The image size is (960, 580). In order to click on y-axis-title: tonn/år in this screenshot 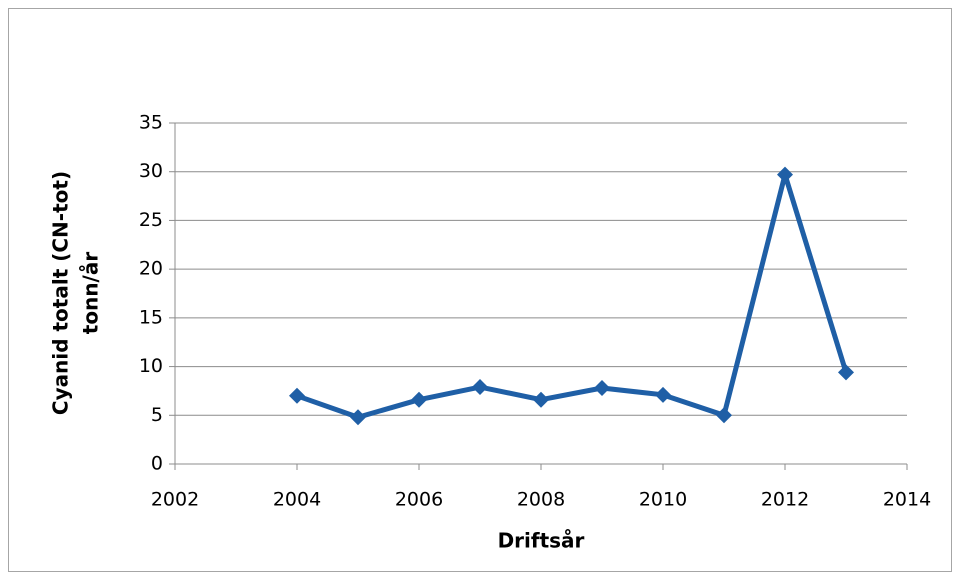, I will do `click(91, 293)`.